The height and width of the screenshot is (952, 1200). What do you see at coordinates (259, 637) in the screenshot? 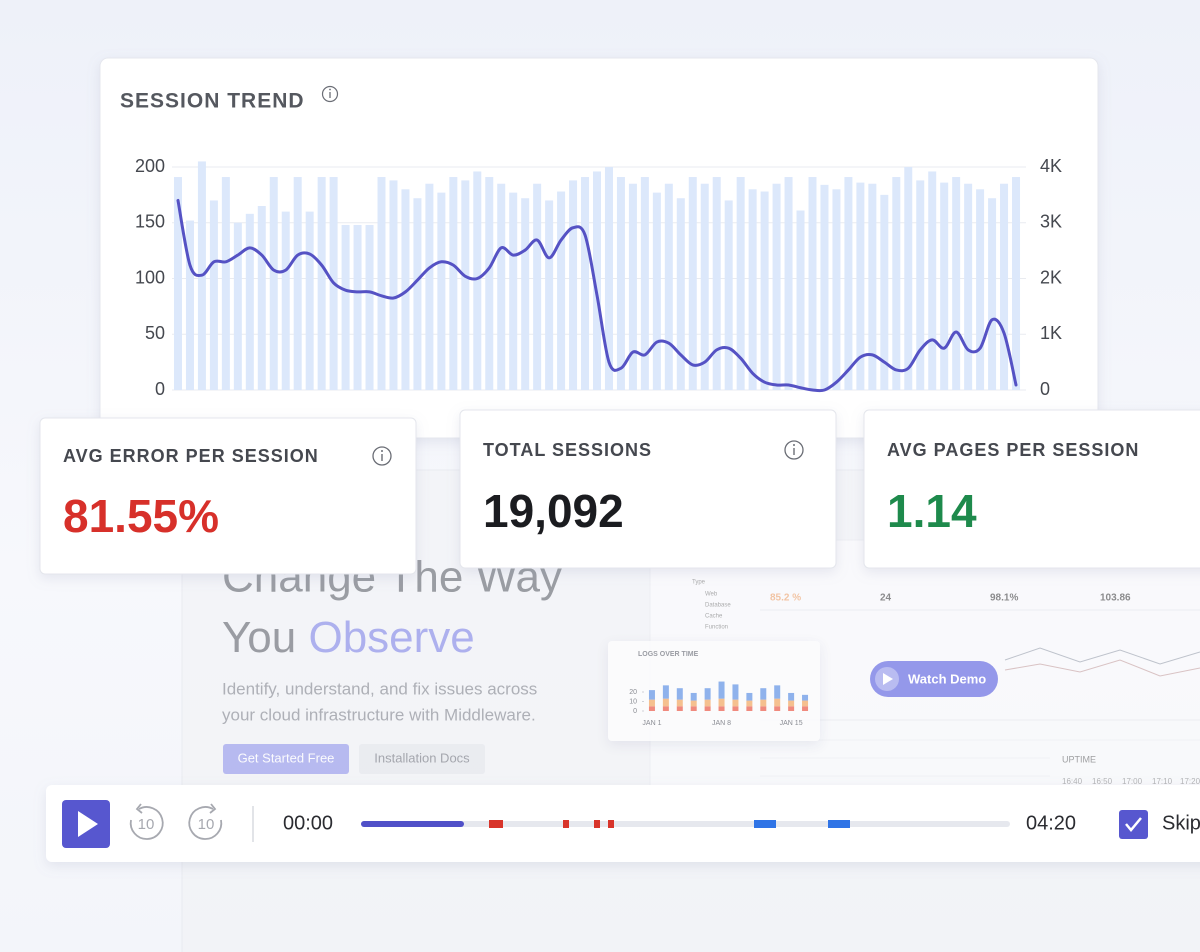
I see `hero-plain: You` at bounding box center [259, 637].